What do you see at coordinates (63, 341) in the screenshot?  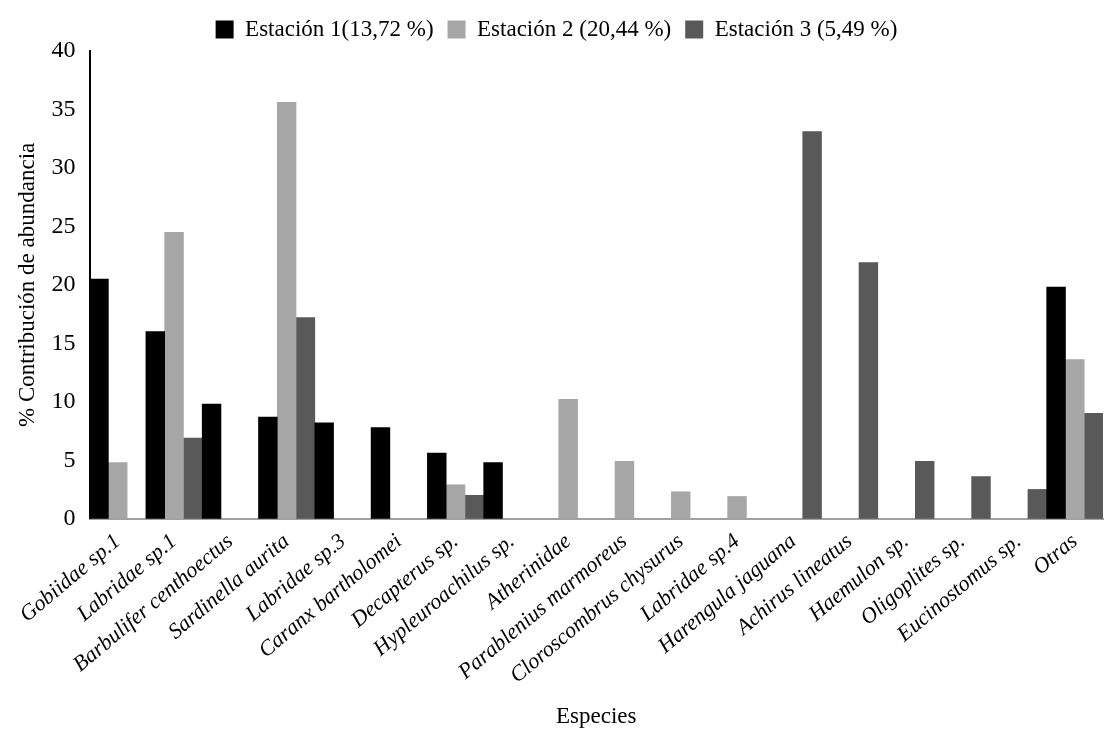 I see `y-tick-label: 15` at bounding box center [63, 341].